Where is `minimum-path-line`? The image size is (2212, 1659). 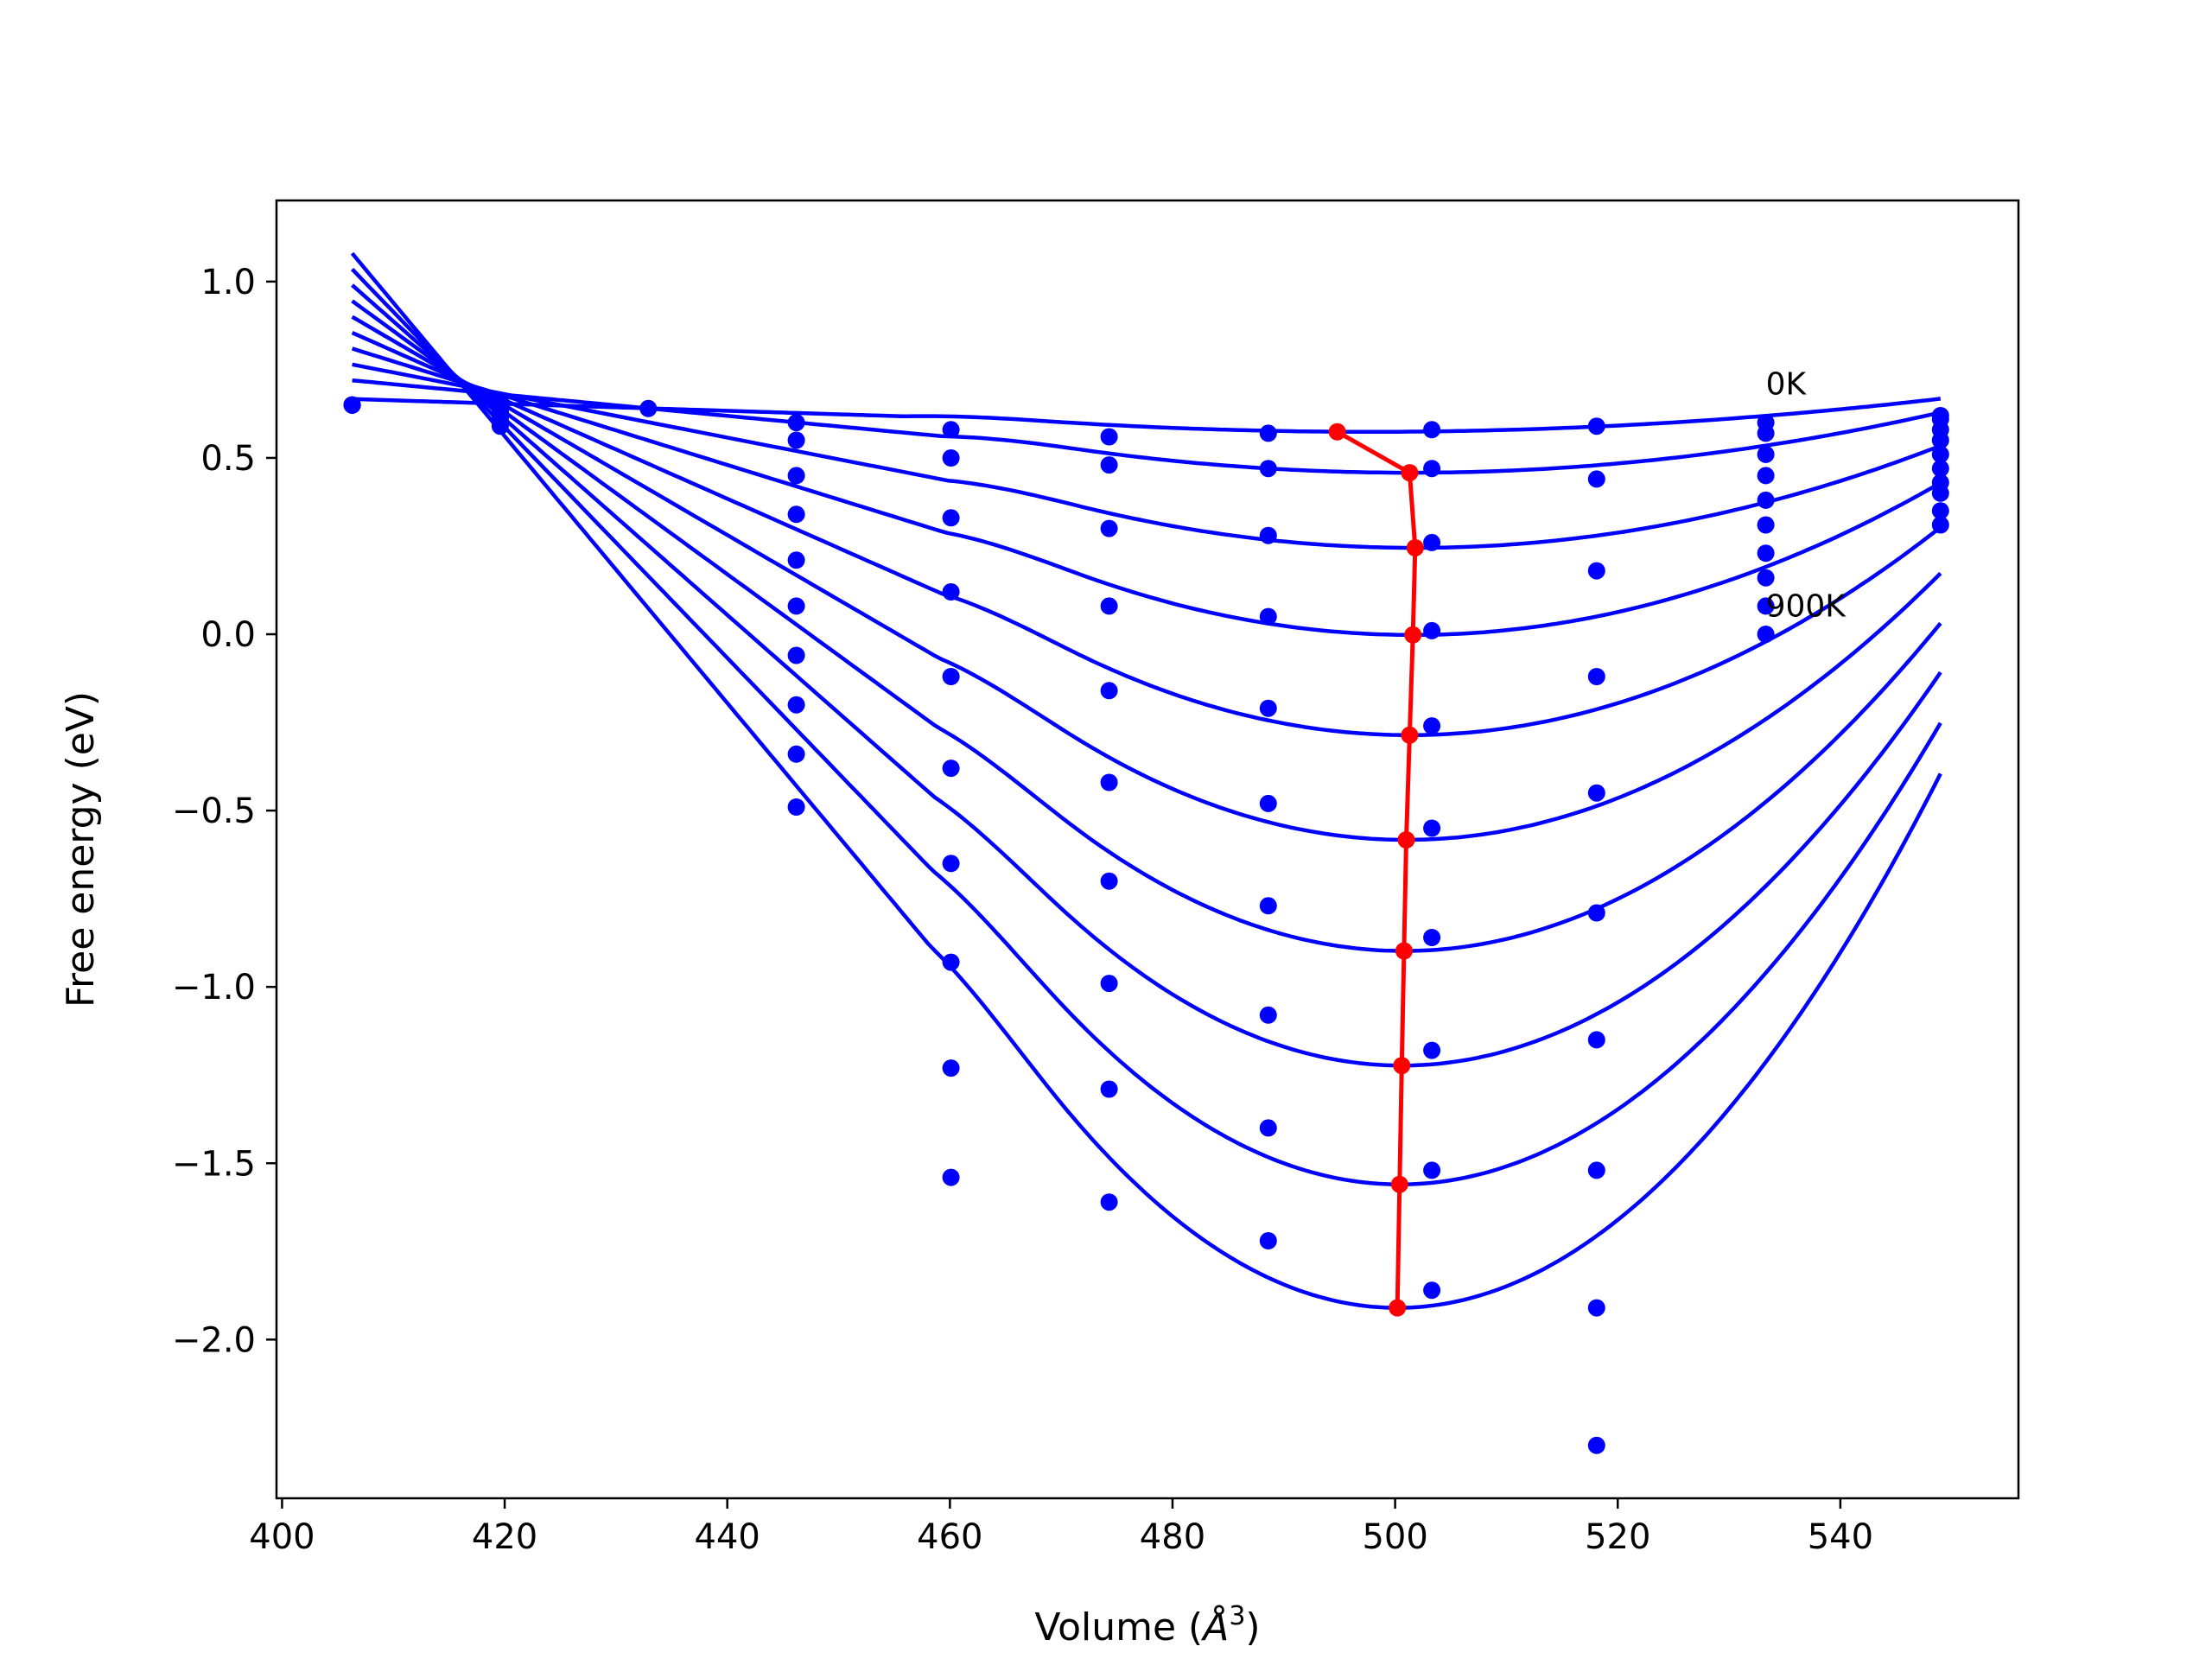
minimum-path-line is located at coordinates (1377, 868).